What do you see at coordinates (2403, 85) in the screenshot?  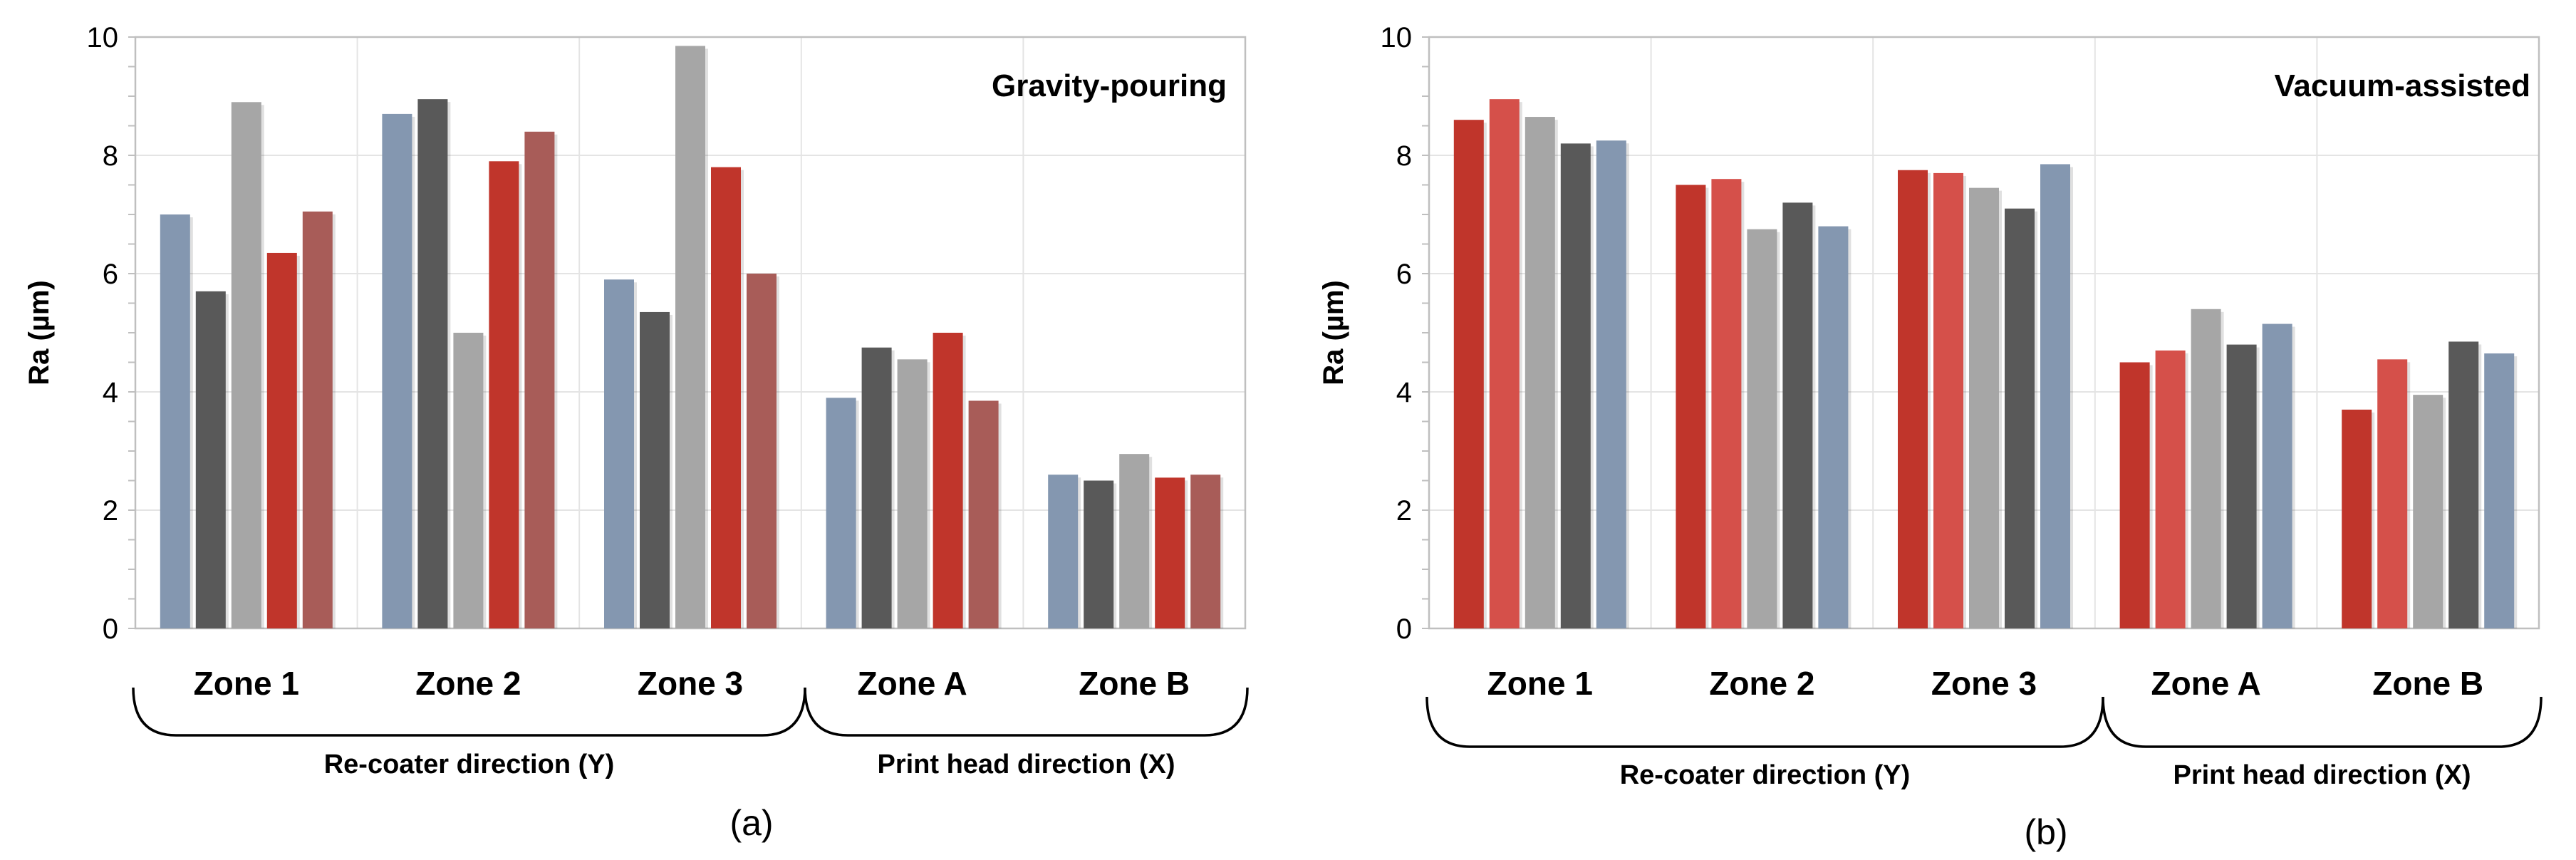 I see `panel-title: Vacuum-assisted` at bounding box center [2403, 85].